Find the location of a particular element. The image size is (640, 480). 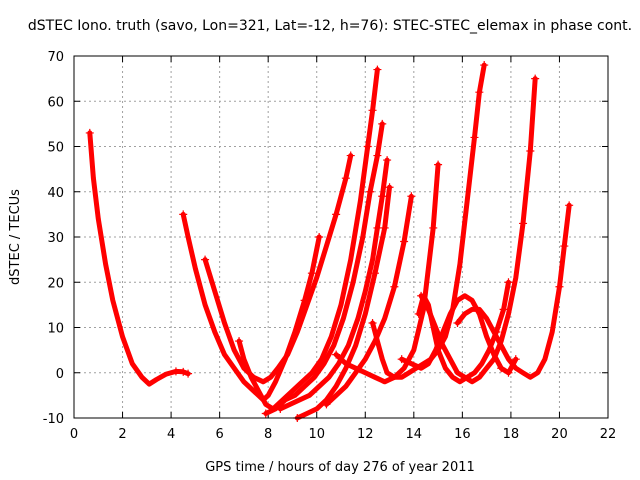

y-tick-label: 30 is located at coordinates (55, 238).